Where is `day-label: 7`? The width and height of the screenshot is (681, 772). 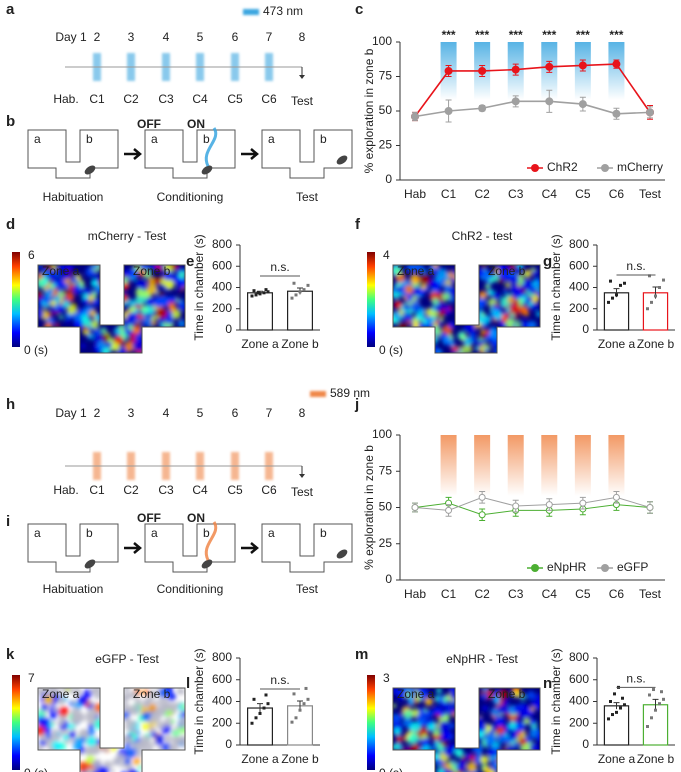 day-label: 7 is located at coordinates (269, 413).